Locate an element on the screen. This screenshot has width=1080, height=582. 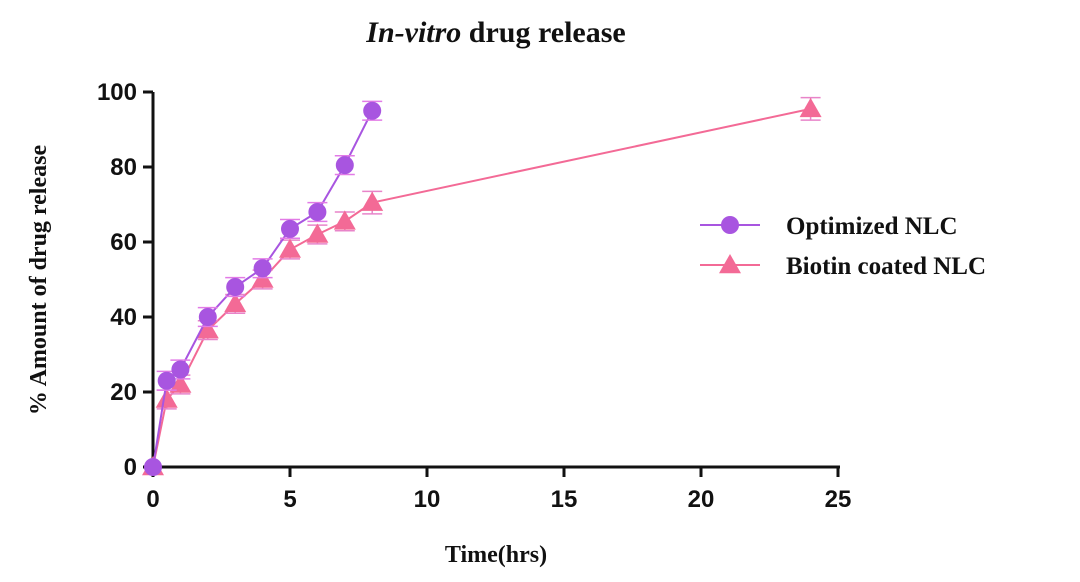
series-optimized-nlc is located at coordinates (263, 288).